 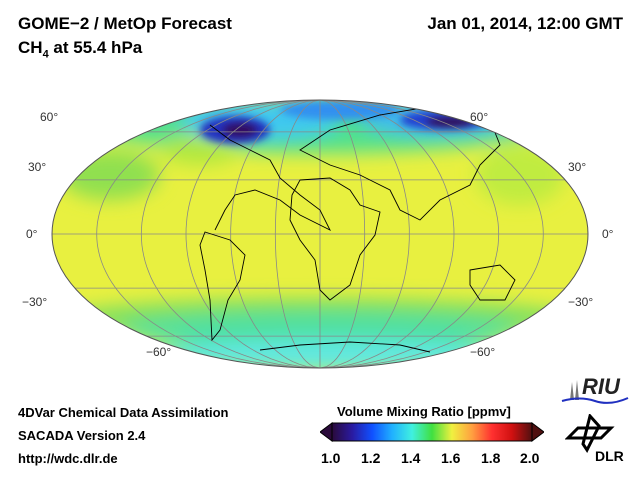 What do you see at coordinates (49, 117) in the screenshot?
I see `lat-label-60n-left: 60°` at bounding box center [49, 117].